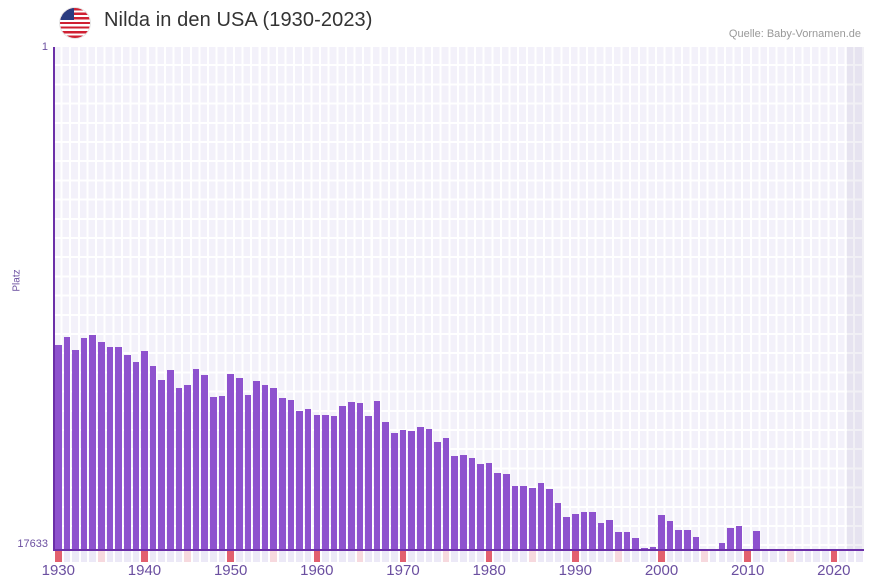  What do you see at coordinates (610, 535) in the screenshot?
I see `bar-1994` at bounding box center [610, 535].